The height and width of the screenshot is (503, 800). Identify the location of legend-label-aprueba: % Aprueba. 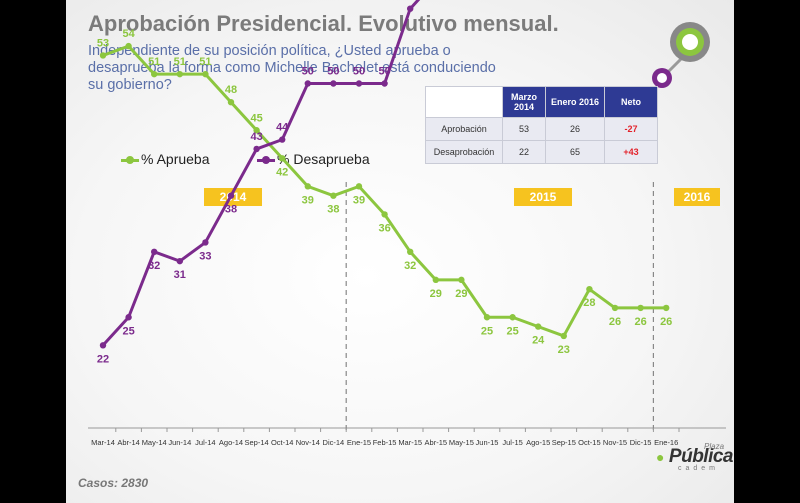
(175, 159).